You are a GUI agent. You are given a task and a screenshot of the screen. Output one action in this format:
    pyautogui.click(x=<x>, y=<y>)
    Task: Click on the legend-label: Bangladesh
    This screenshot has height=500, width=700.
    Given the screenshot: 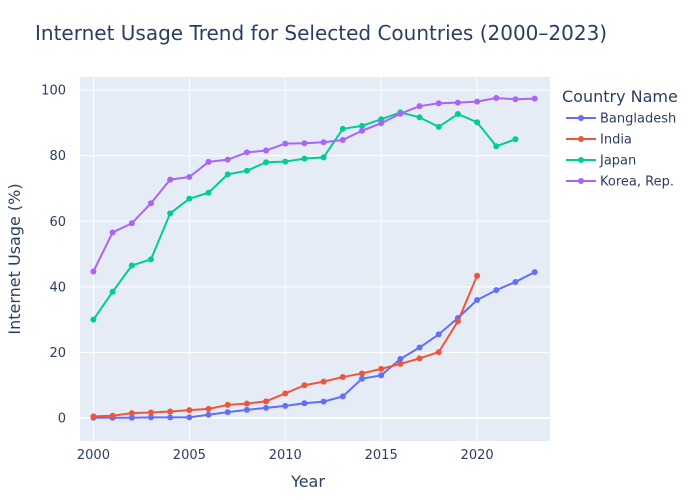 What is the action you would take?
    pyautogui.click(x=638, y=119)
    